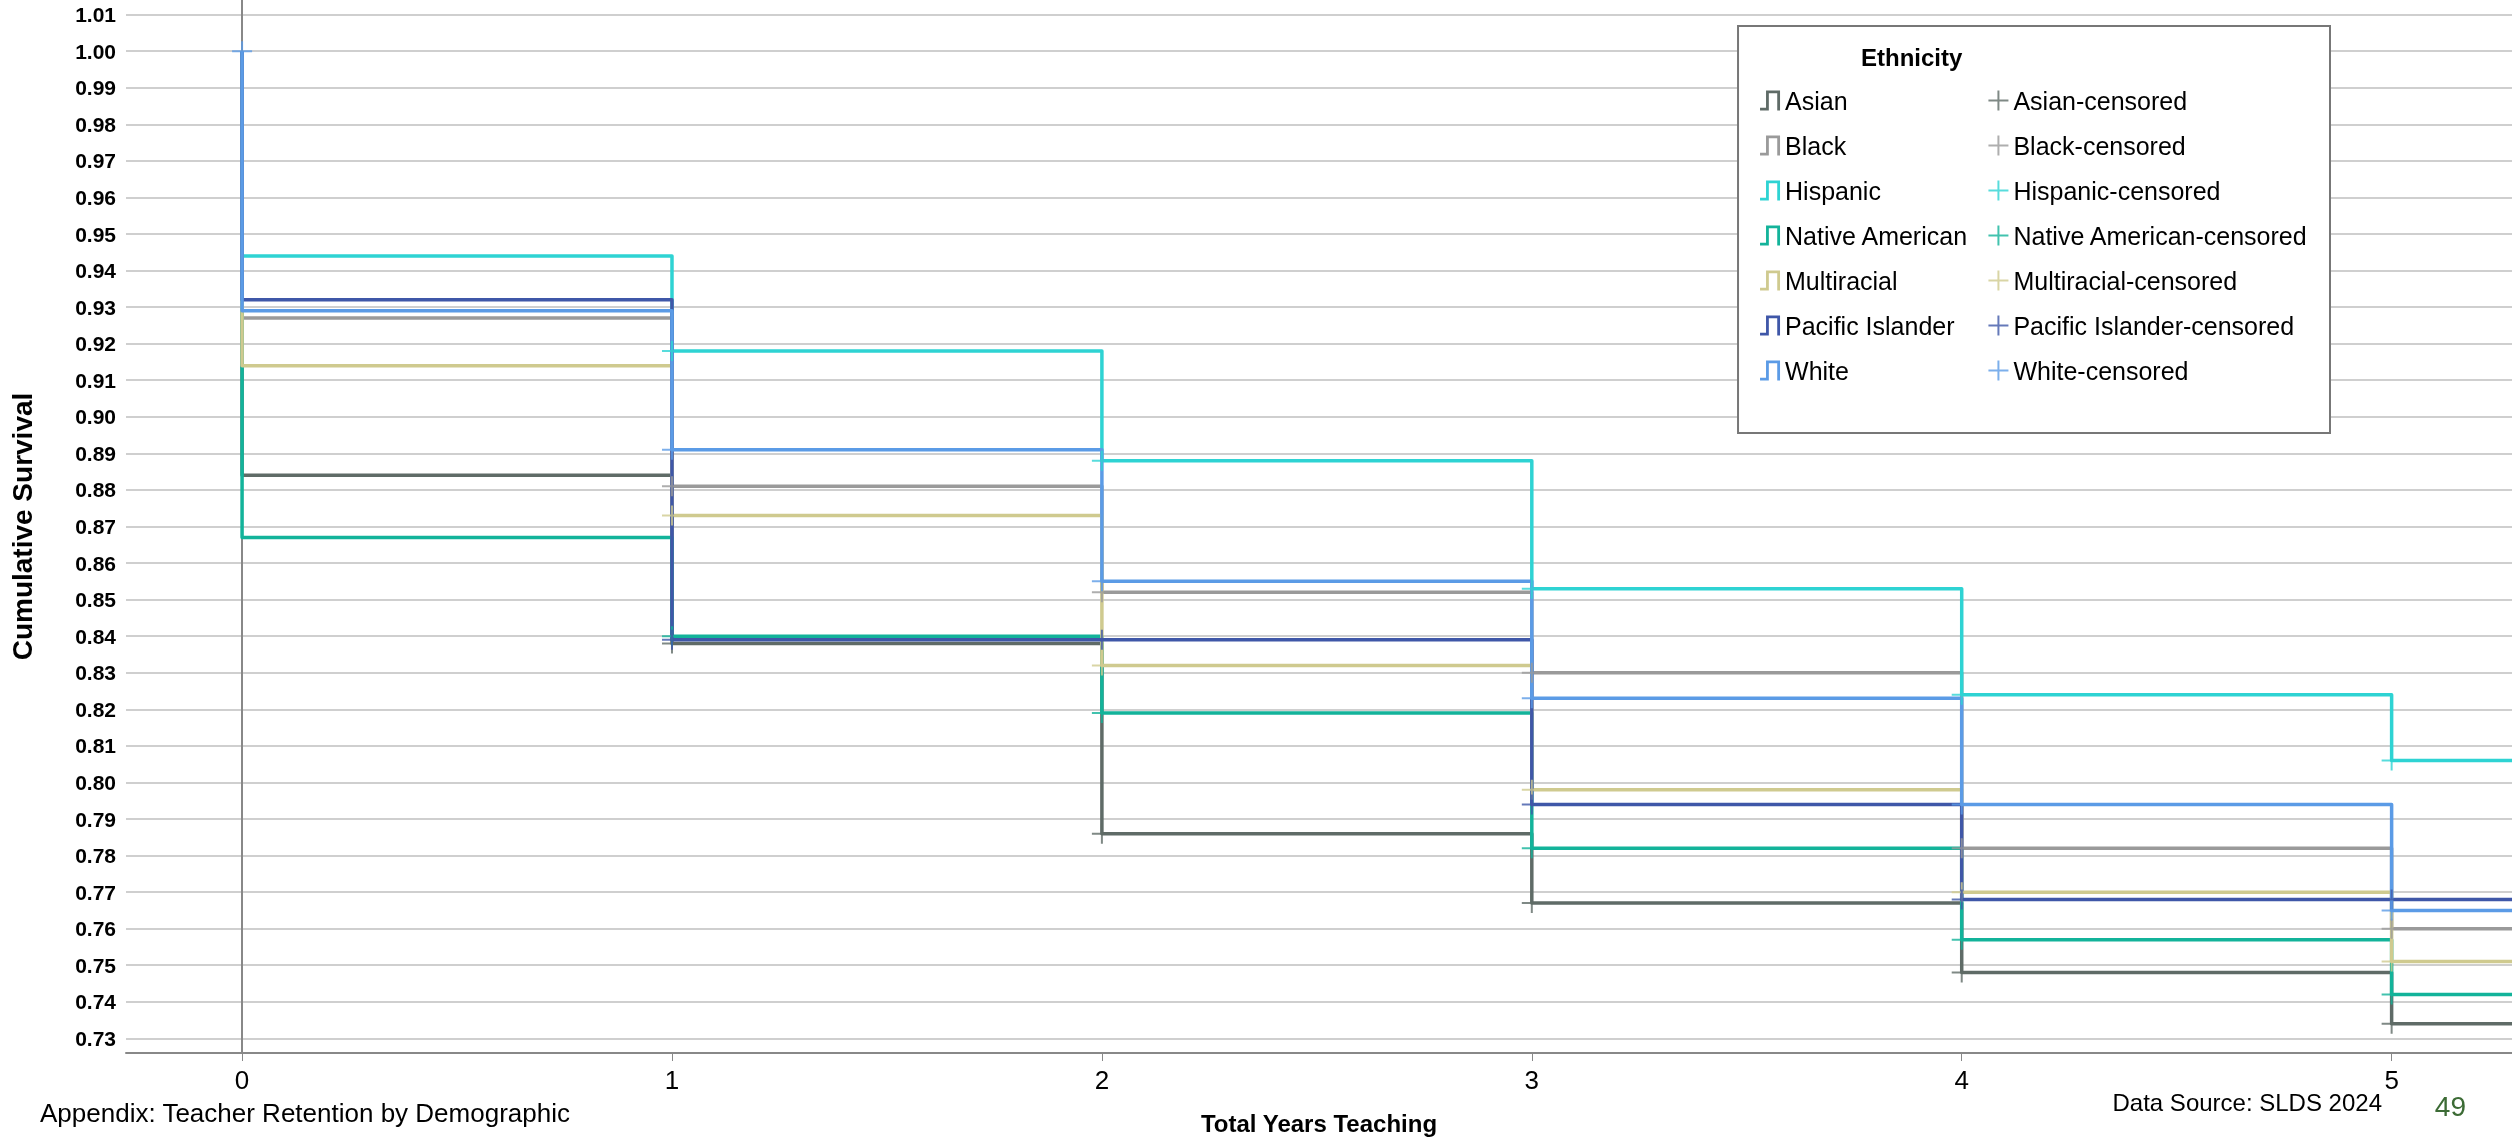 Image resolution: width=2512 pixels, height=1148 pixels. Describe the element at coordinates (96, 965) in the screenshot. I see `y-tick-label: 0.75` at that location.